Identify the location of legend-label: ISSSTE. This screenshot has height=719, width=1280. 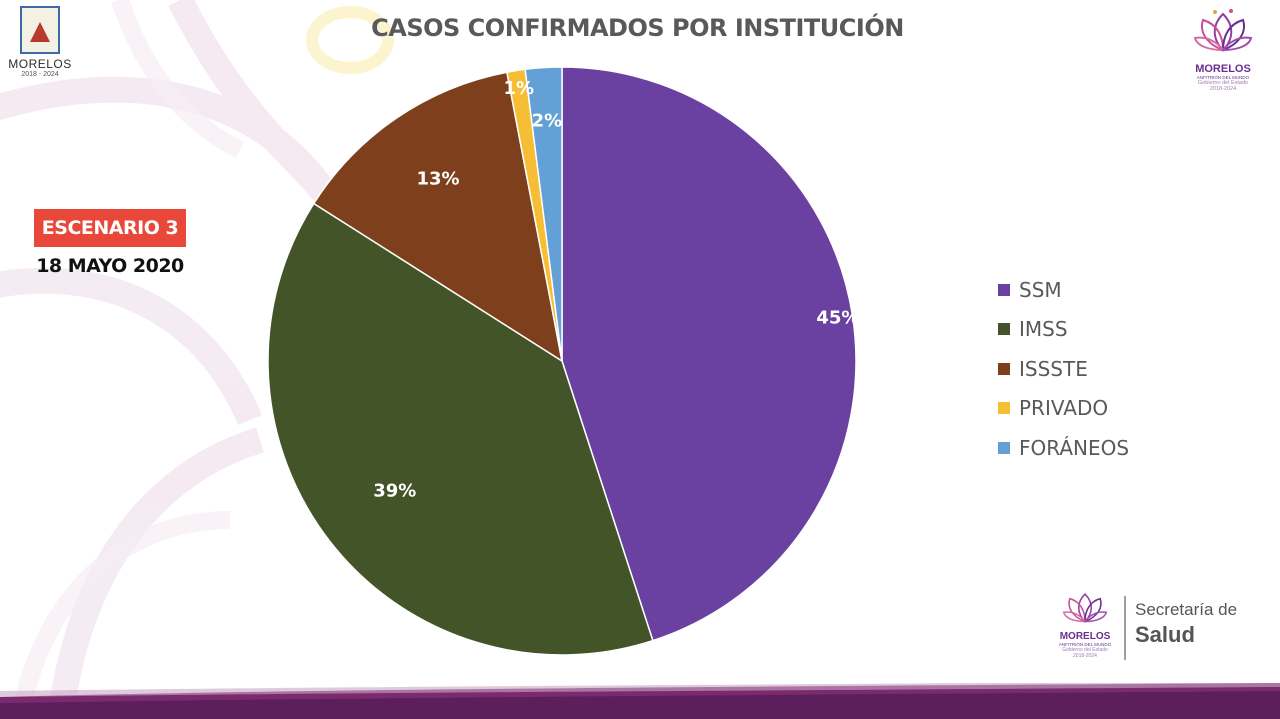
(1053, 368).